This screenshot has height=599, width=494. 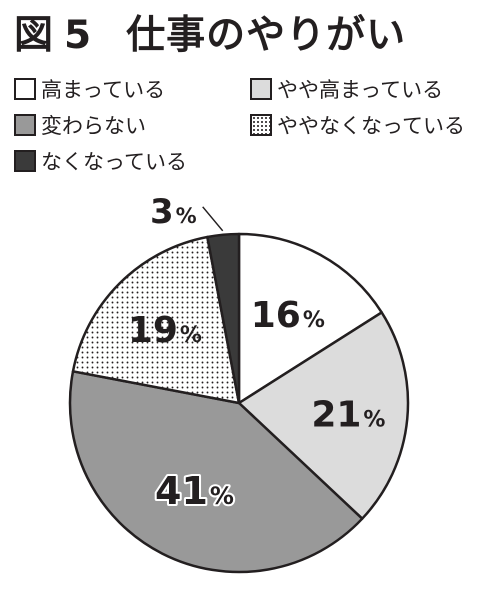 I want to click on legend-label: なくなっている, so click(x=114, y=162).